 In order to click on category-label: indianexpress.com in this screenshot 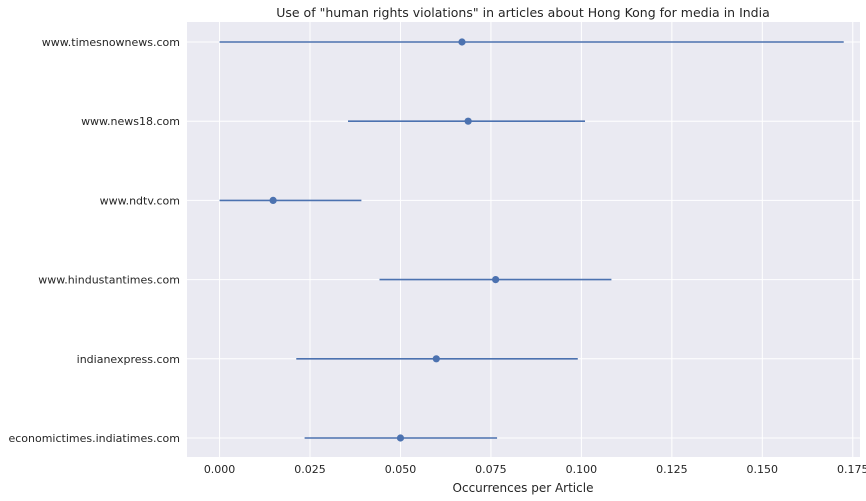, I will do `click(128, 359)`.